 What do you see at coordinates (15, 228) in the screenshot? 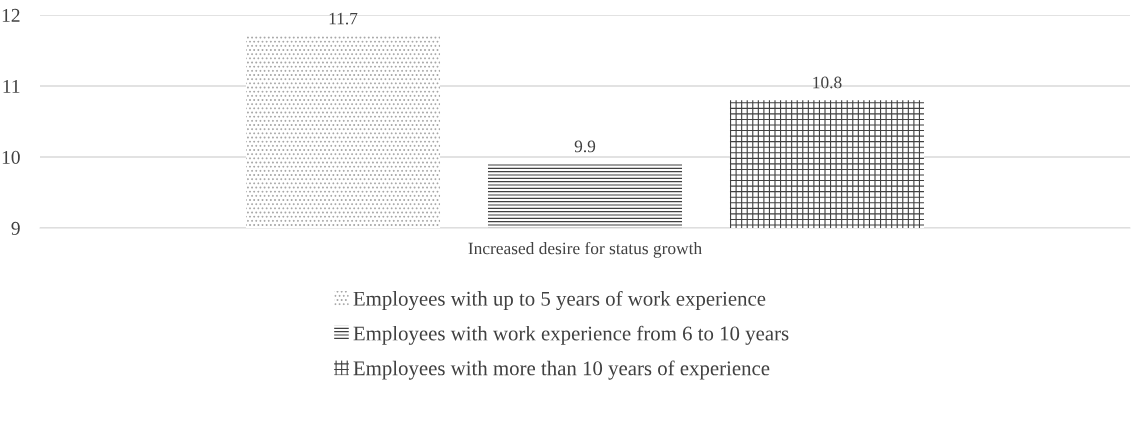
I see `y-tick-label: 9` at bounding box center [15, 228].